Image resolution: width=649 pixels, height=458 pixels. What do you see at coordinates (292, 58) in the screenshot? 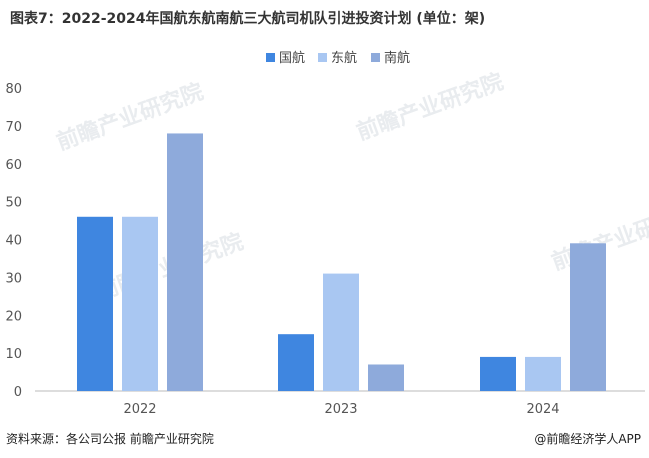
I see `legend-label: 国航` at bounding box center [292, 58].